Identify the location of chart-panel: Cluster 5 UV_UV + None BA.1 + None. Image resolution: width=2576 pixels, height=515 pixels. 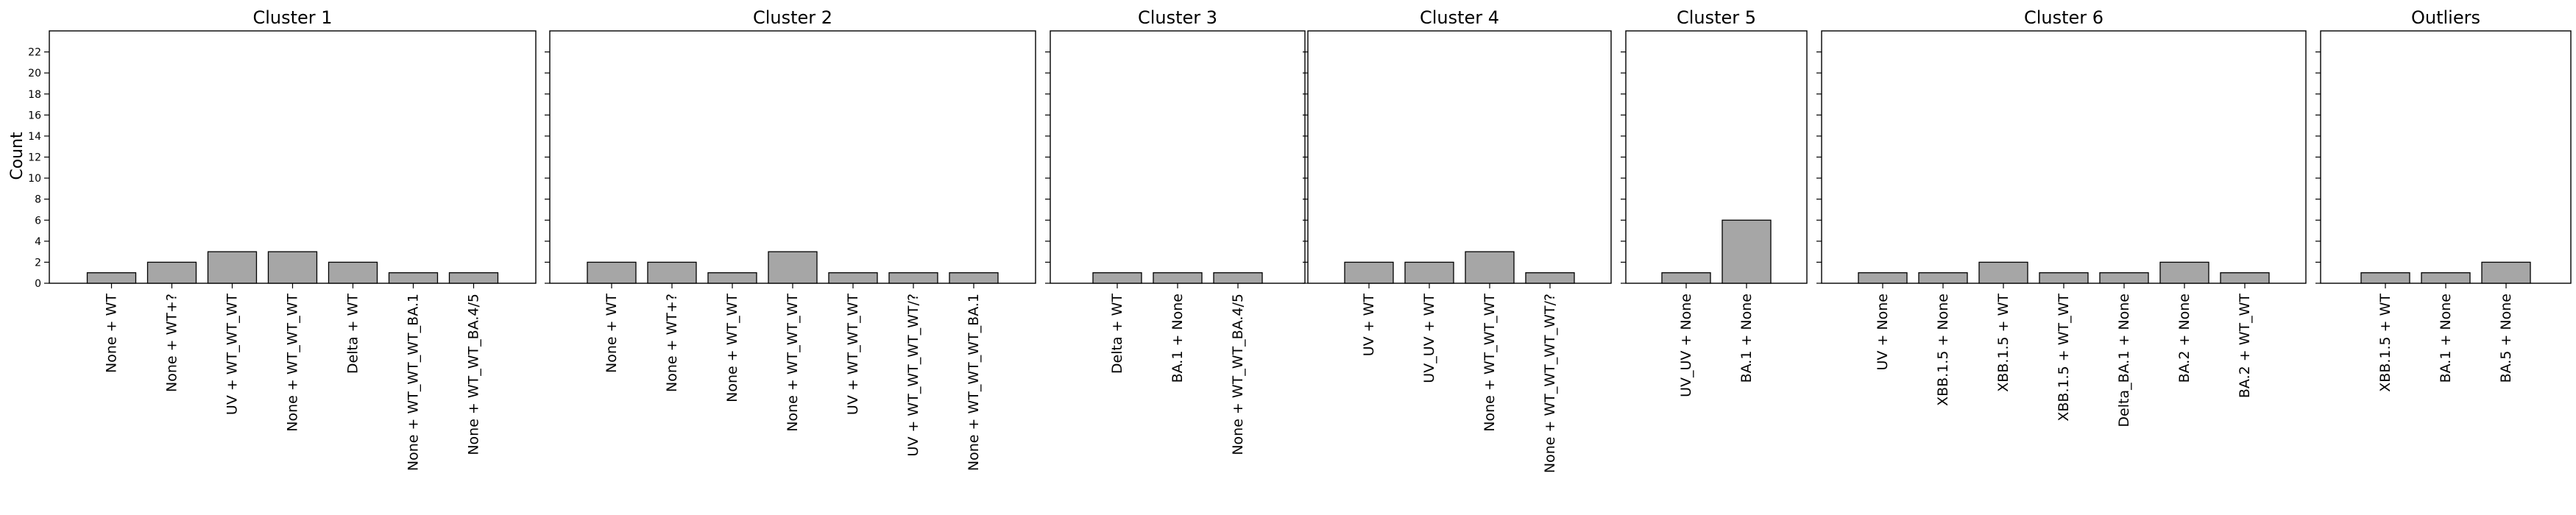
(1714, 202).